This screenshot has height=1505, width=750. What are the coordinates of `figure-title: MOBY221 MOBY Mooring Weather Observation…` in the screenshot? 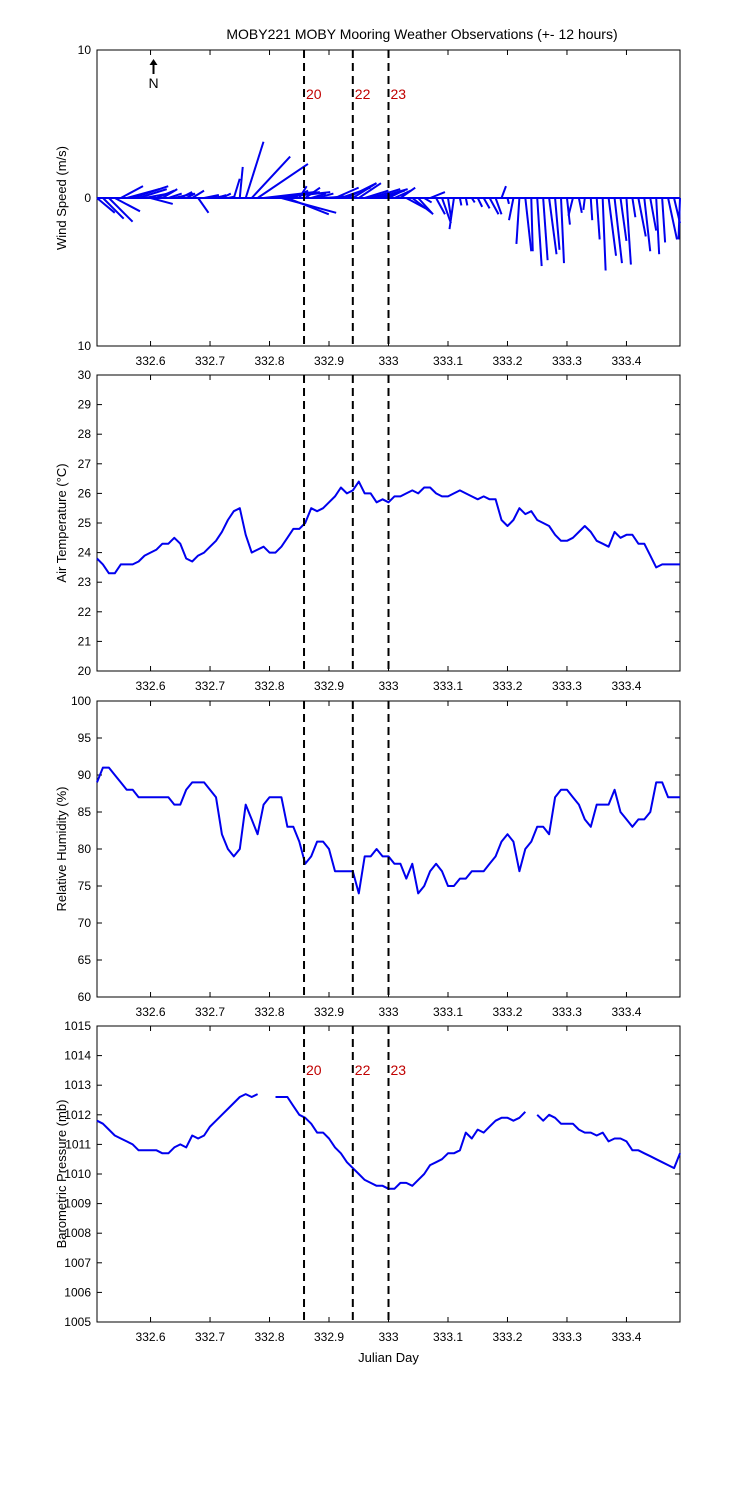 It's located at (421, 34).